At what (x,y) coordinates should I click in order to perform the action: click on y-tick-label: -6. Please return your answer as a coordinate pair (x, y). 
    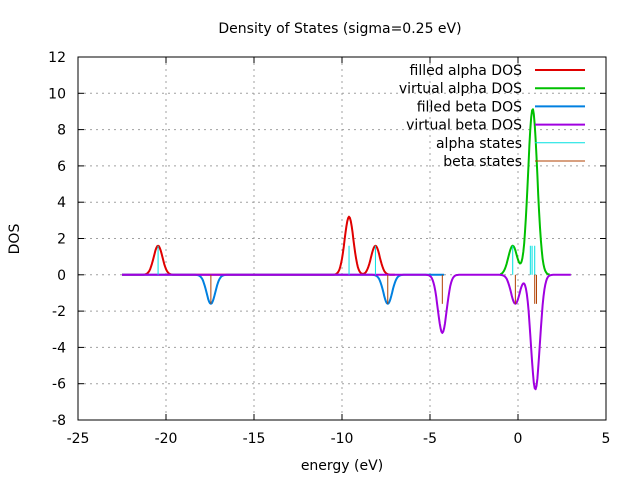
    Looking at the image, I should click on (59, 385).